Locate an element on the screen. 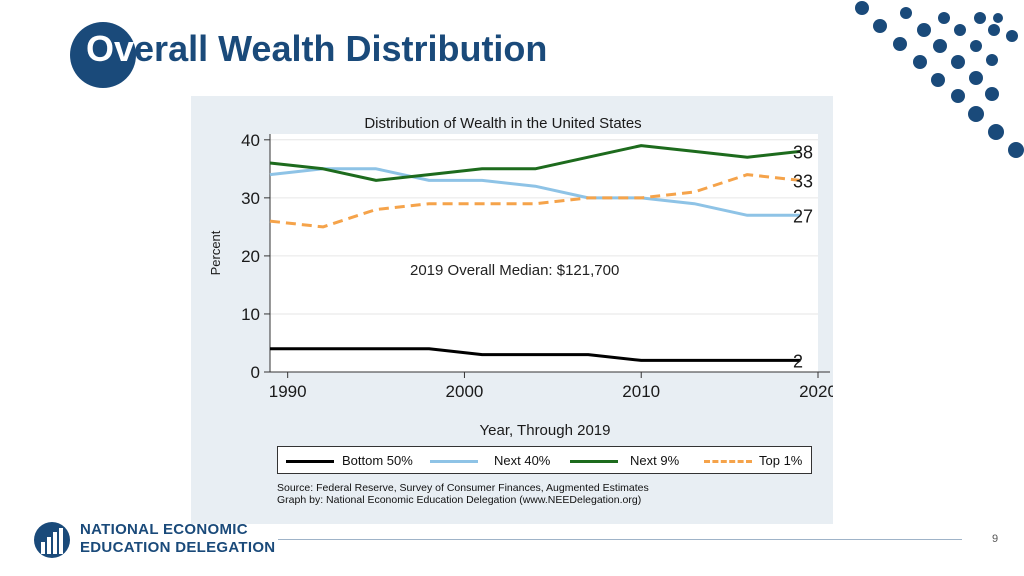  slide-title-first-letters: Ov is located at coordinates (110, 48).